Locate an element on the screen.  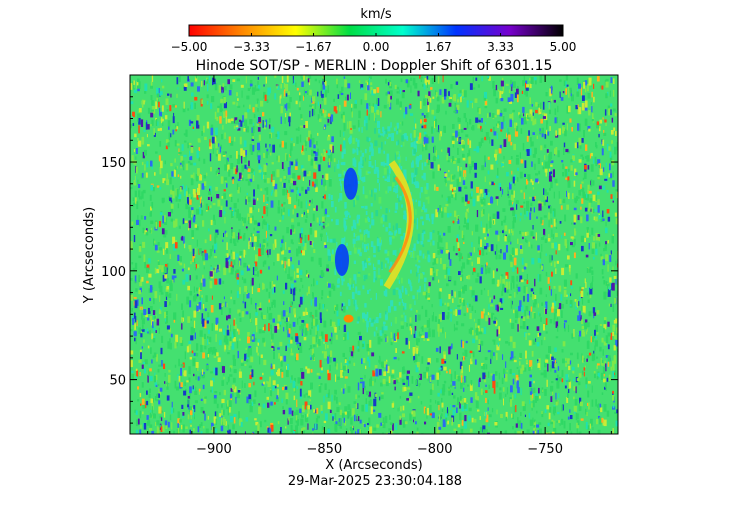
colorbar-tick-label: −3.33 is located at coordinates (251, 47).